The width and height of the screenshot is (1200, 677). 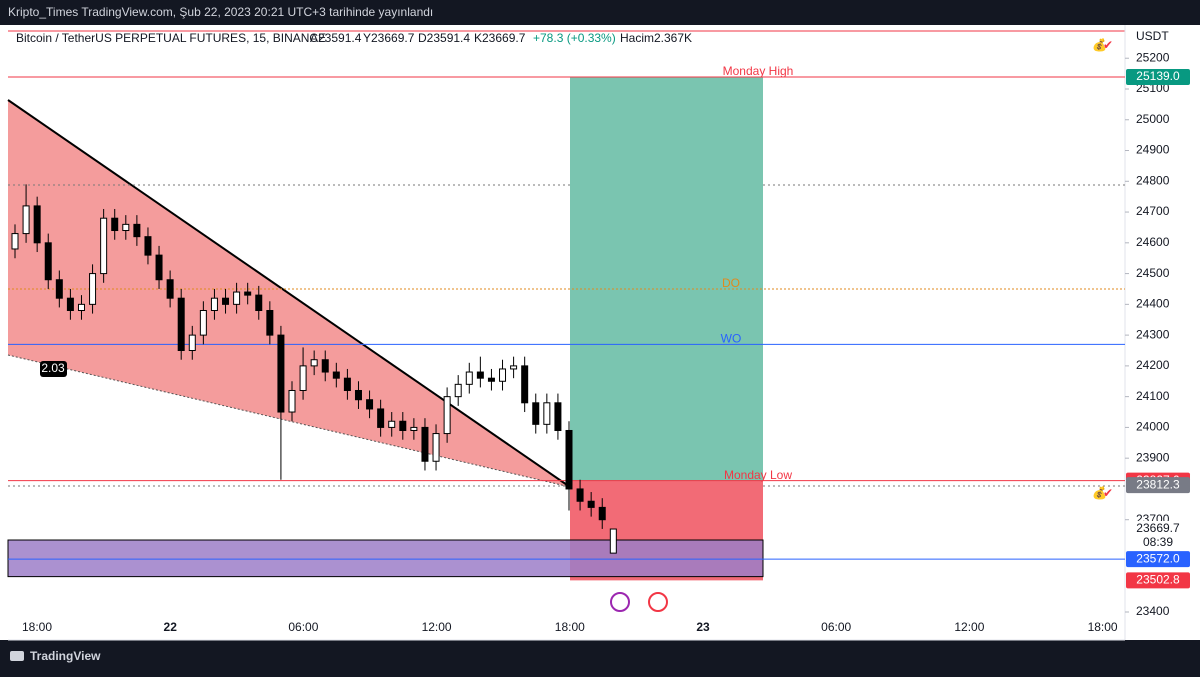 What do you see at coordinates (758, 71) in the screenshot?
I see `level-label: Monday High` at bounding box center [758, 71].